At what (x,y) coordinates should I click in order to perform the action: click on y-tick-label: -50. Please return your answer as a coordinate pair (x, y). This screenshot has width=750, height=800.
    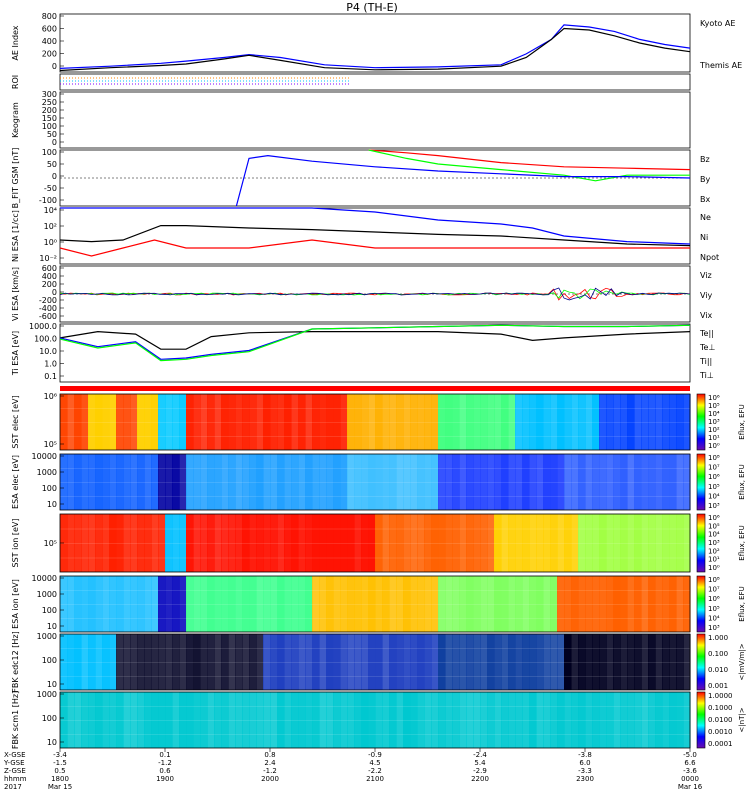
    Looking at the image, I should click on (50, 188).